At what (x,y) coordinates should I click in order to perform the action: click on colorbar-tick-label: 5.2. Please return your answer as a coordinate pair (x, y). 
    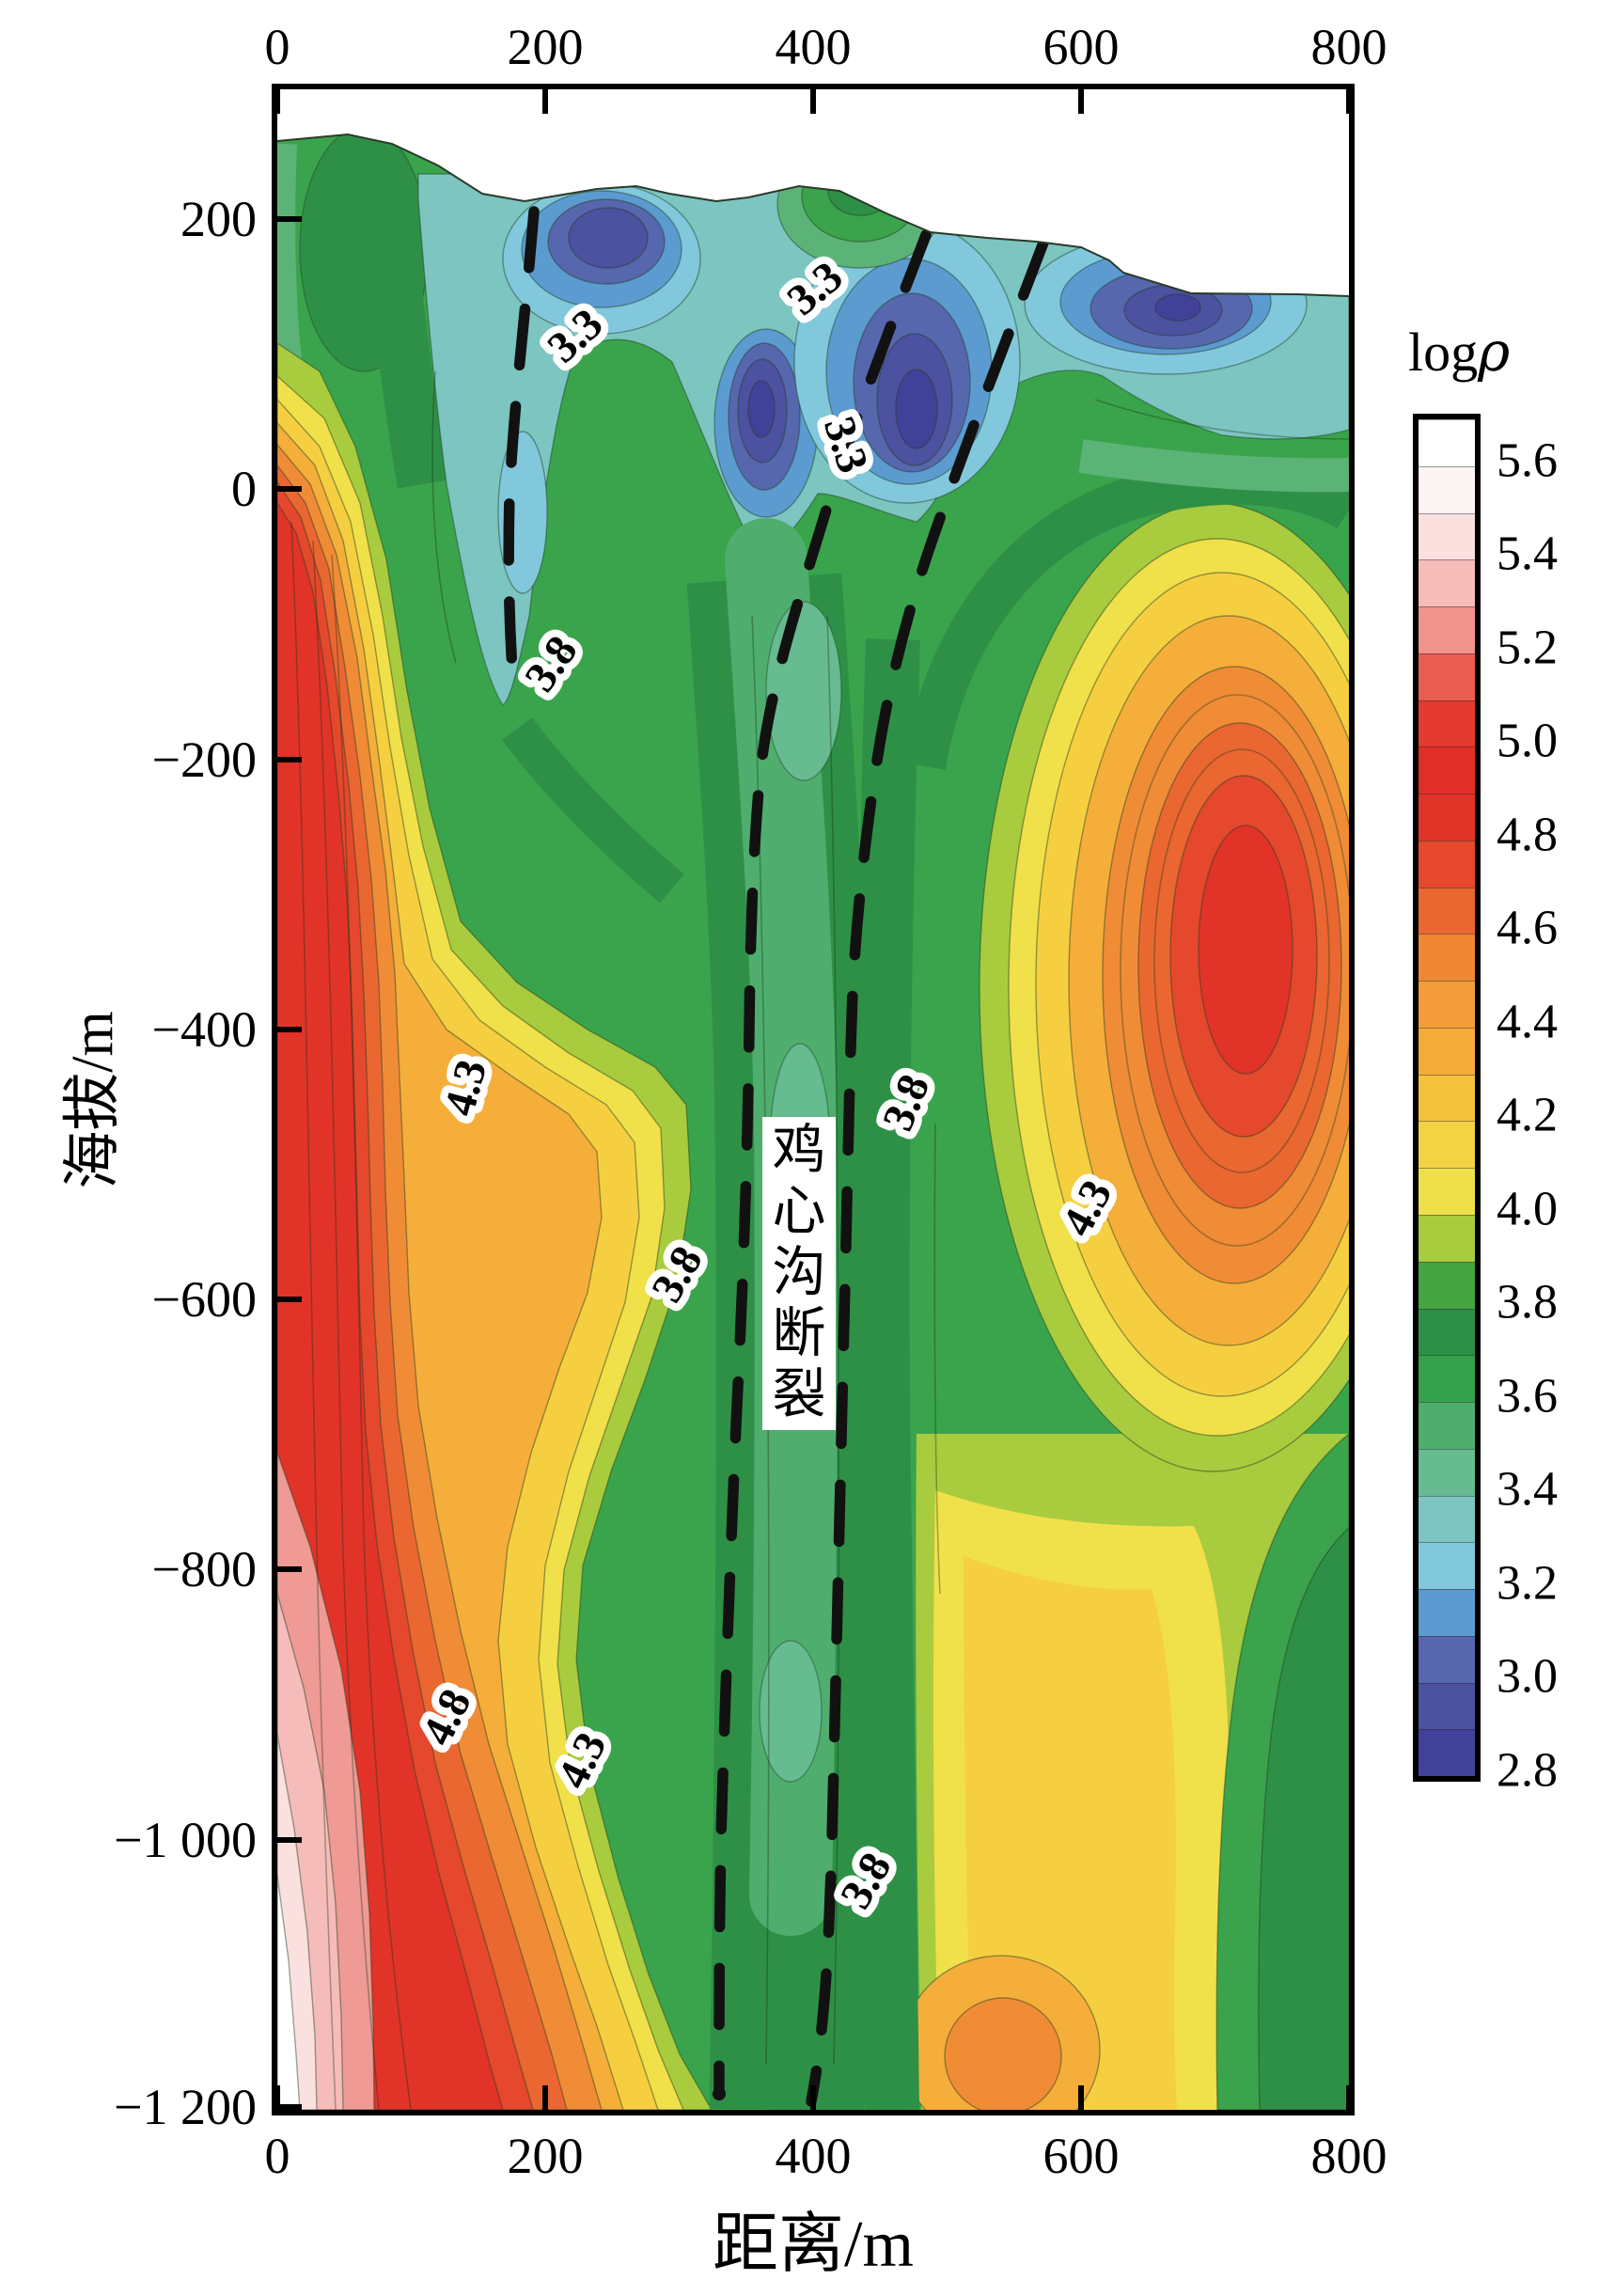
    Looking at the image, I should click on (1527, 648).